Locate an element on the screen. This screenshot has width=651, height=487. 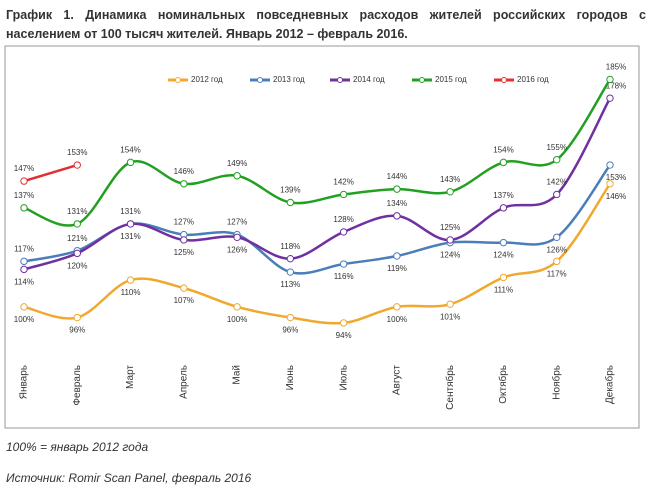
data-label: 110% is located at coordinates (131, 292).